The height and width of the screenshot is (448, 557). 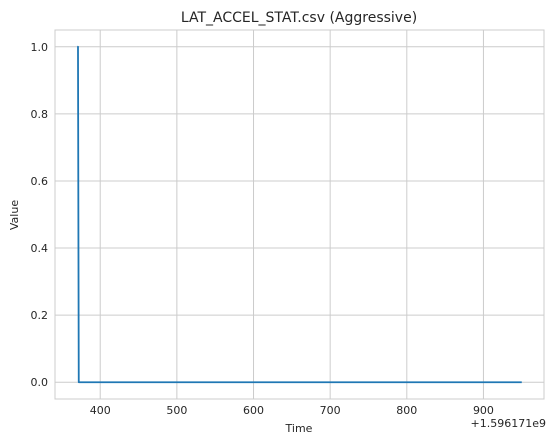 I want to click on y-tick-label: 0.2, so click(x=40, y=315).